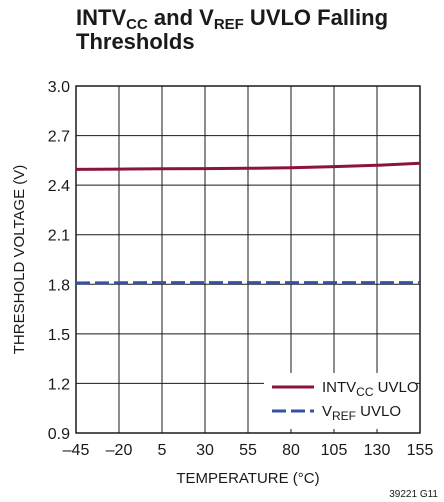 The width and height of the screenshot is (444, 502). What do you see at coordinates (291, 450) in the screenshot?
I see `x-tick-label: 80` at bounding box center [291, 450].